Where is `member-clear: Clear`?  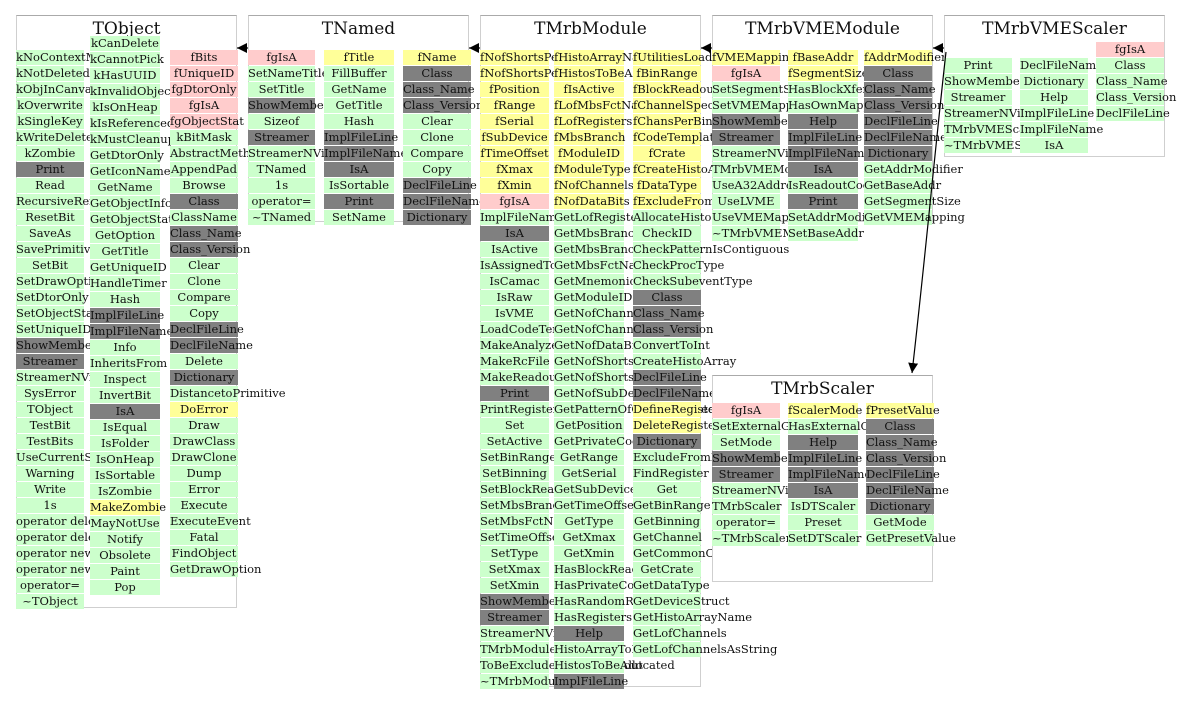 member-clear: Clear is located at coordinates (437, 121).